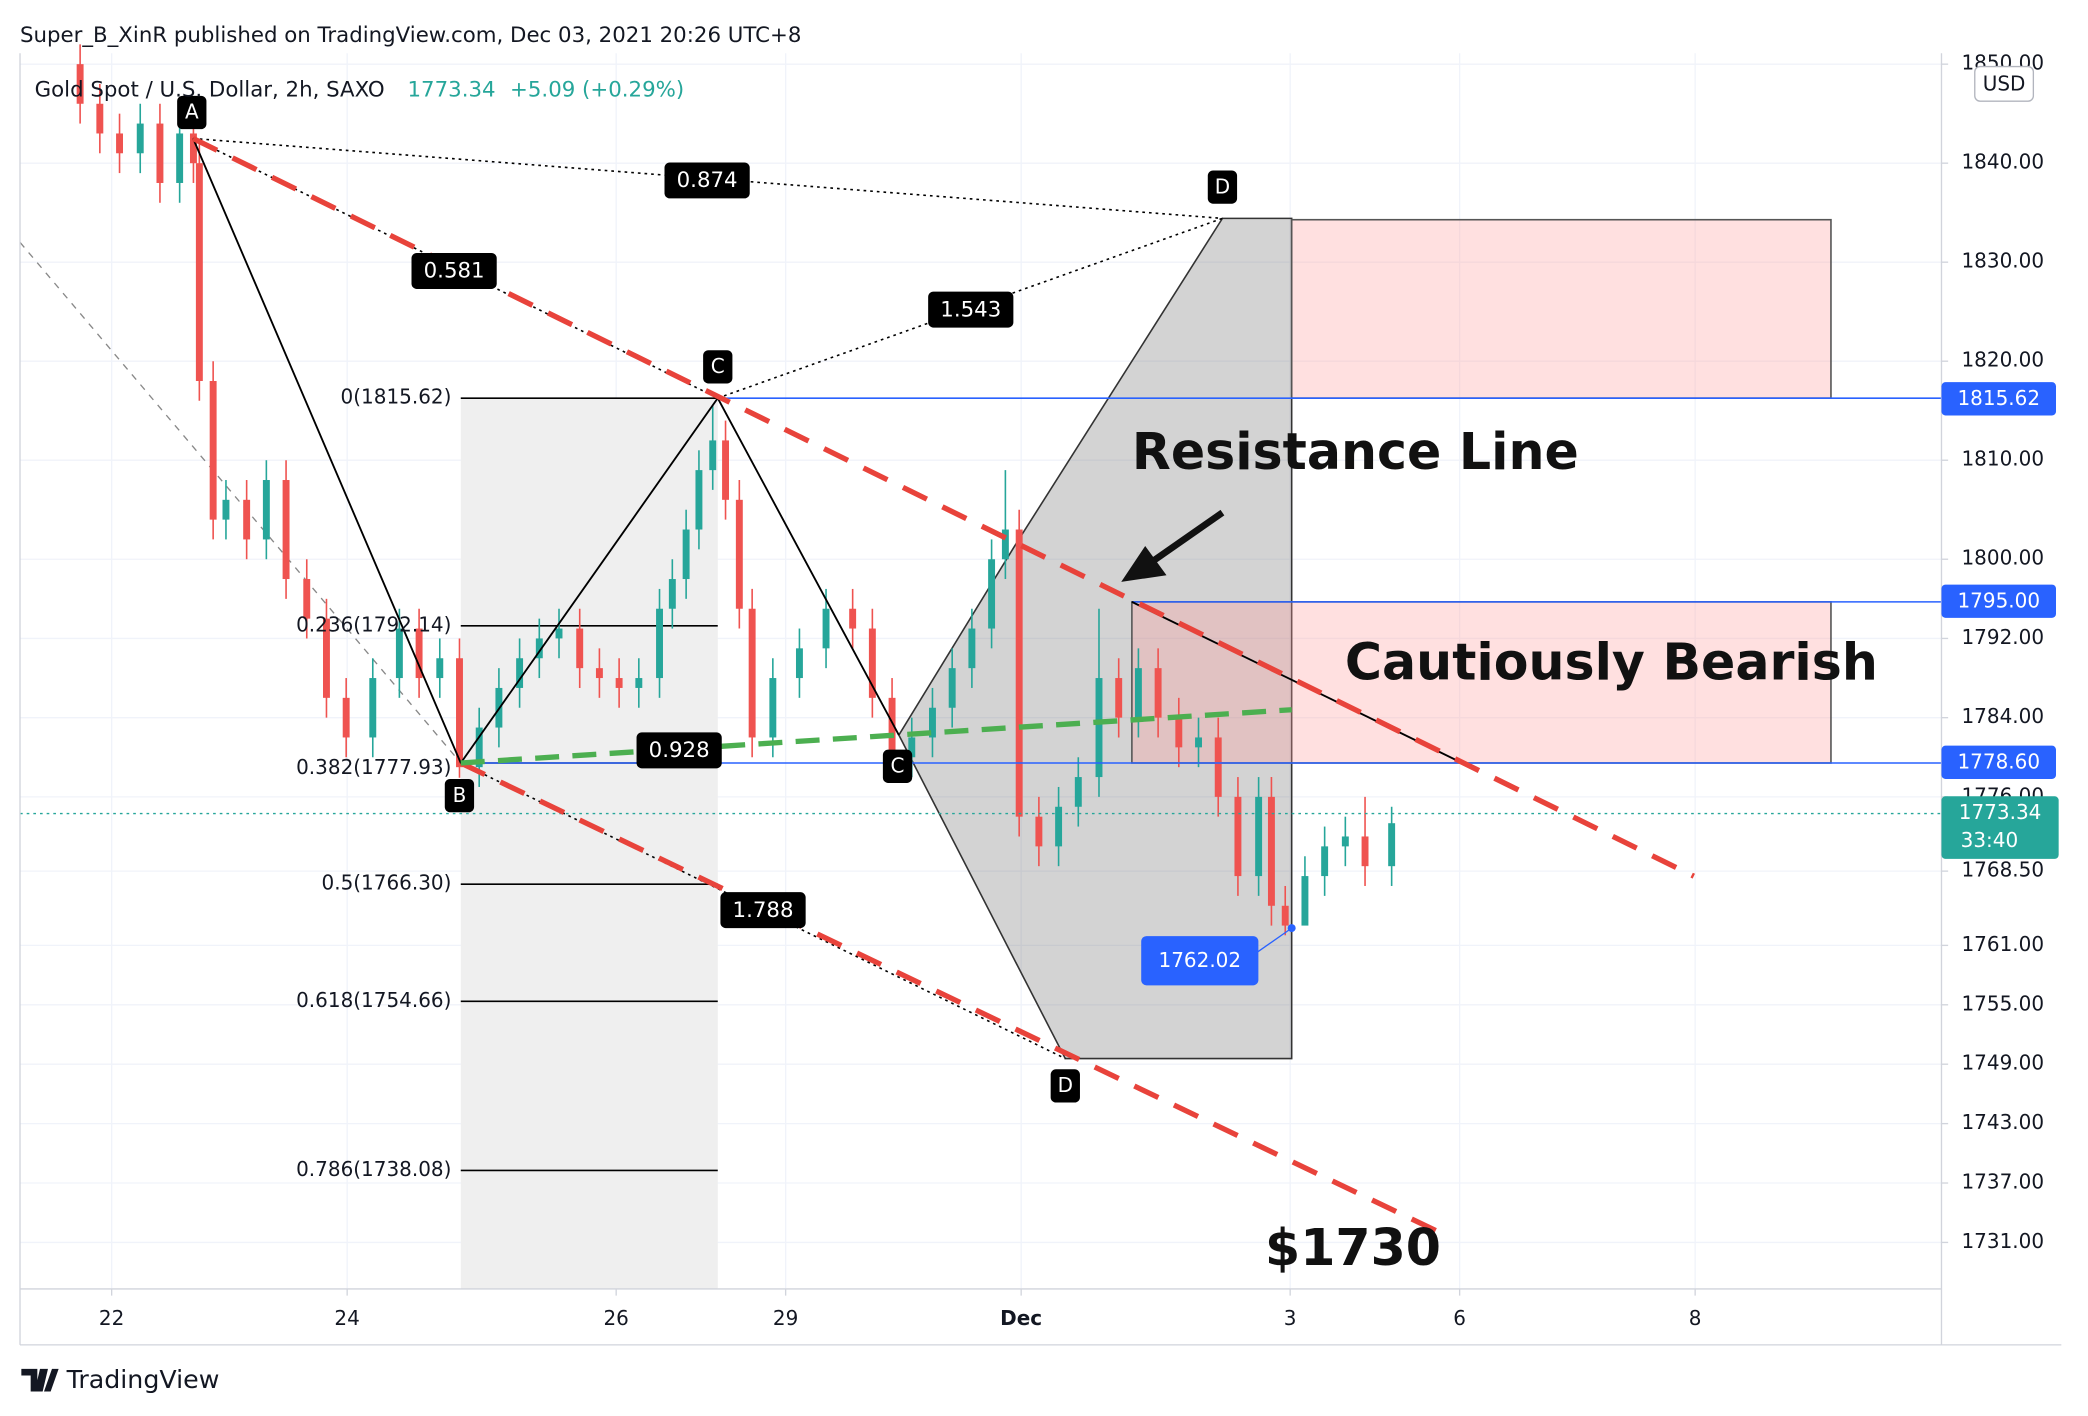  I want to click on price-axis-bg, so click(2014, 708).